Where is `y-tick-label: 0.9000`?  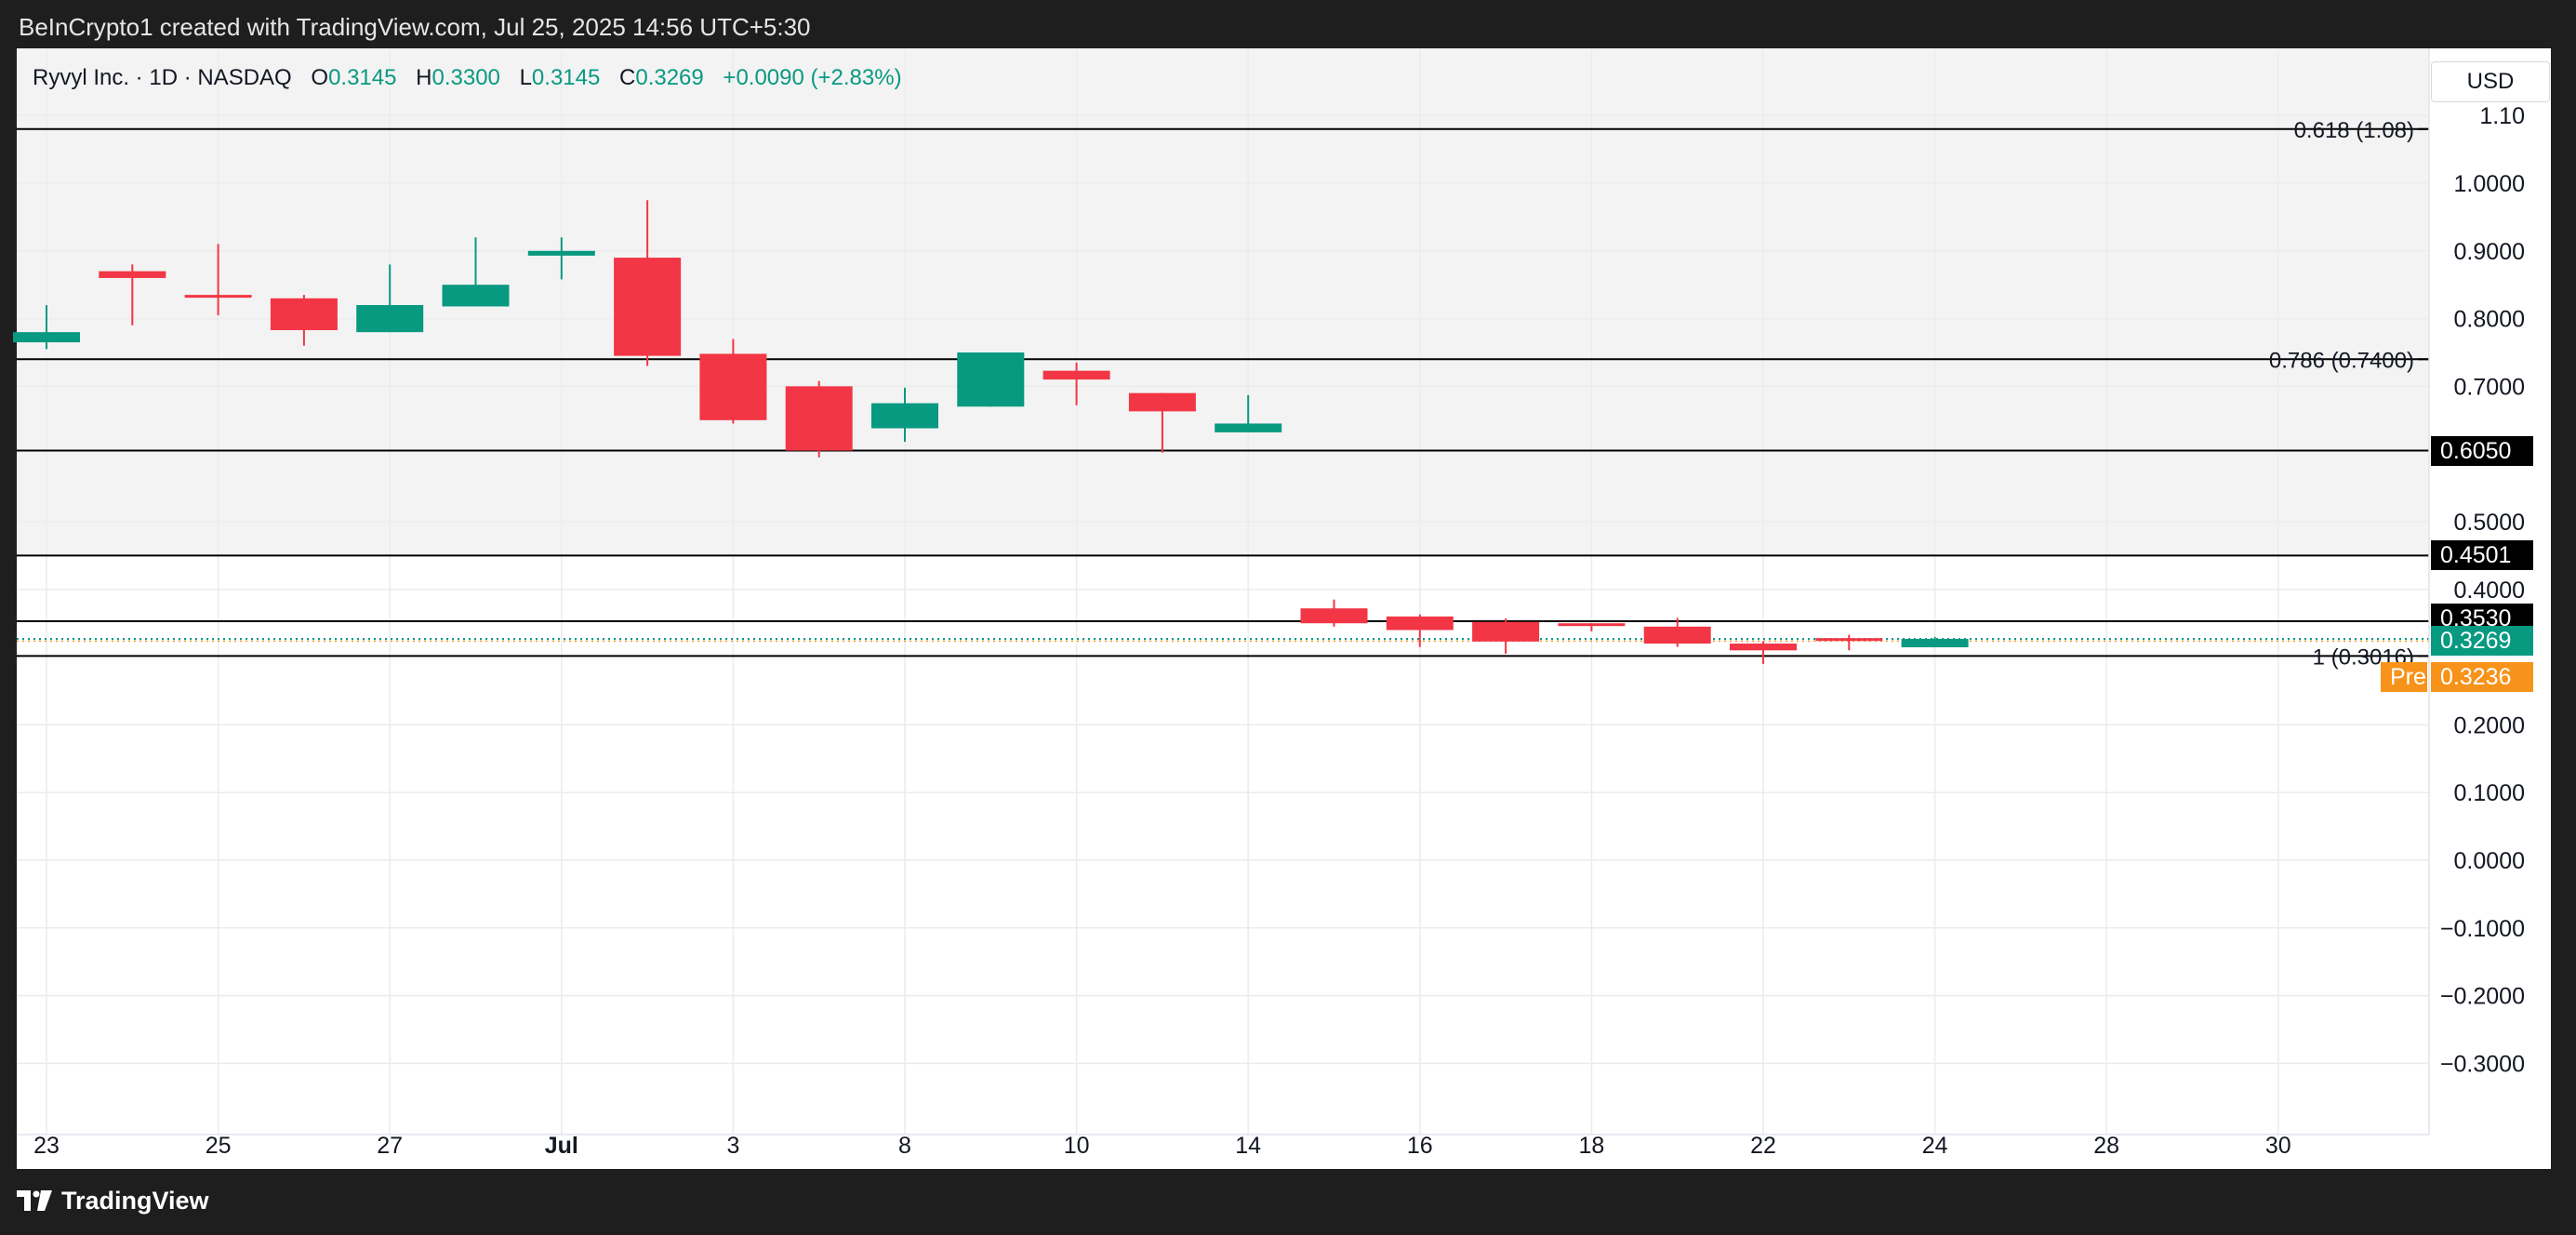
y-tick-label: 0.9000 is located at coordinates (2489, 252).